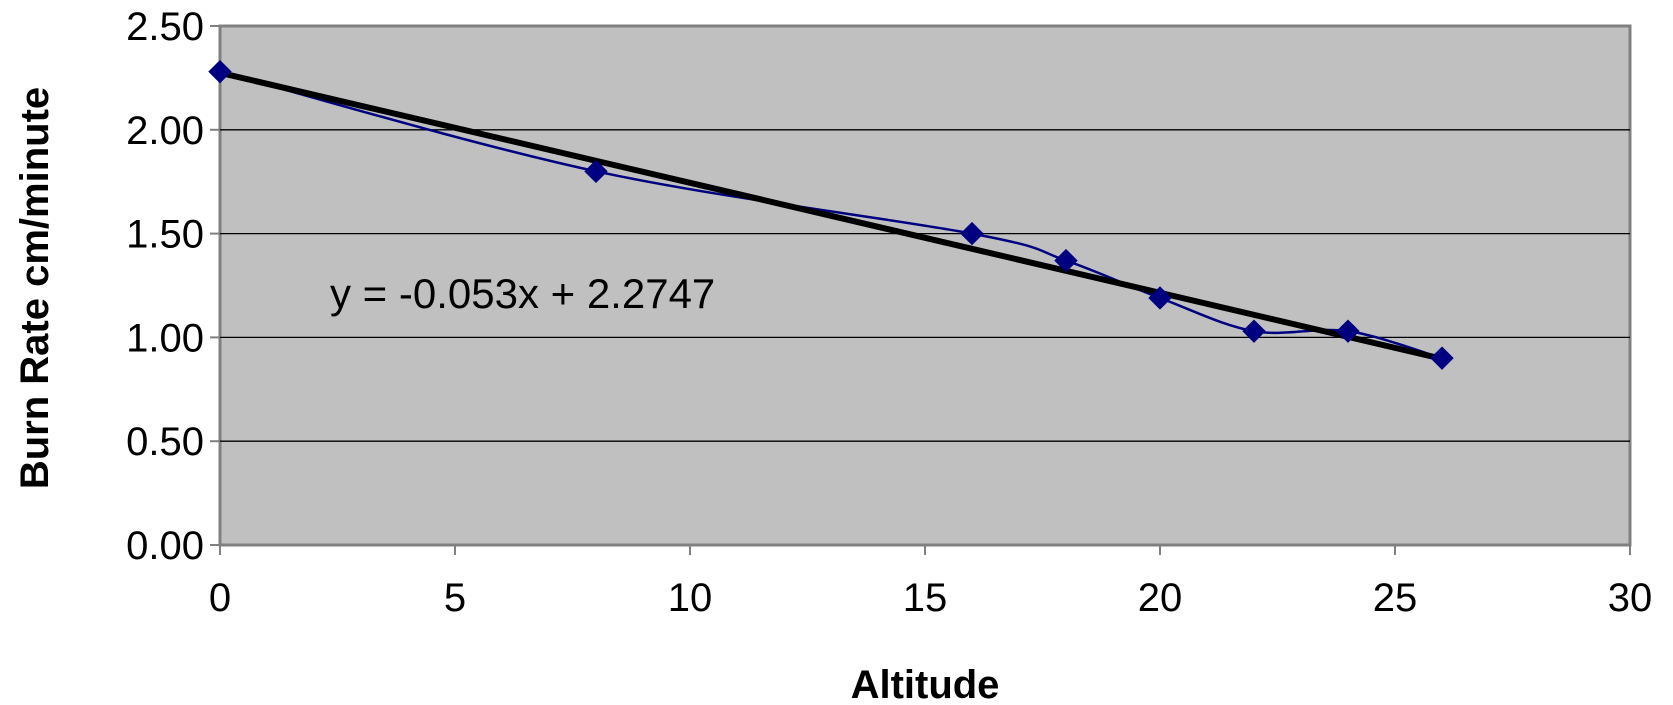 The width and height of the screenshot is (1673, 705). What do you see at coordinates (165, 131) in the screenshot?
I see `y-tick-label: 2.00` at bounding box center [165, 131].